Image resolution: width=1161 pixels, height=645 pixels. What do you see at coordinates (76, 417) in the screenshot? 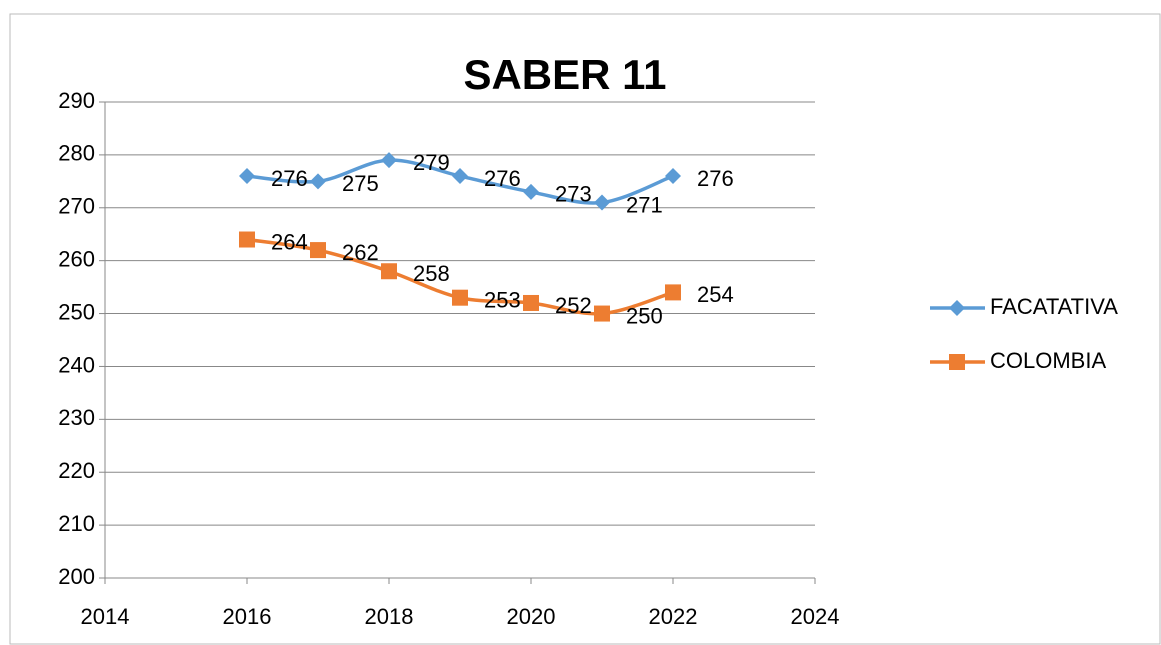
I see `y-tick-label: 230` at bounding box center [76, 417].